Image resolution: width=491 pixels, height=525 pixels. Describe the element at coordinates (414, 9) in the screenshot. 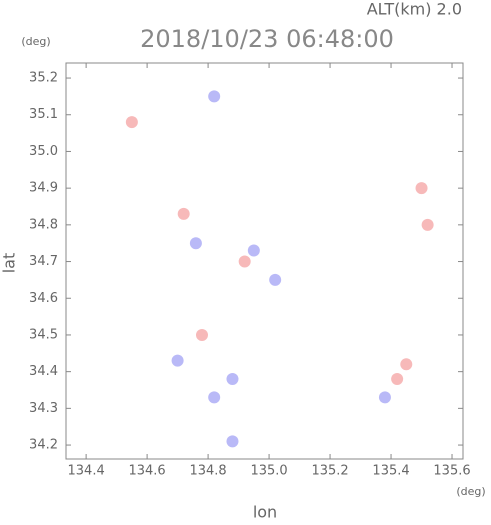

I see `altitude: ALT(km) 2.0` at that location.